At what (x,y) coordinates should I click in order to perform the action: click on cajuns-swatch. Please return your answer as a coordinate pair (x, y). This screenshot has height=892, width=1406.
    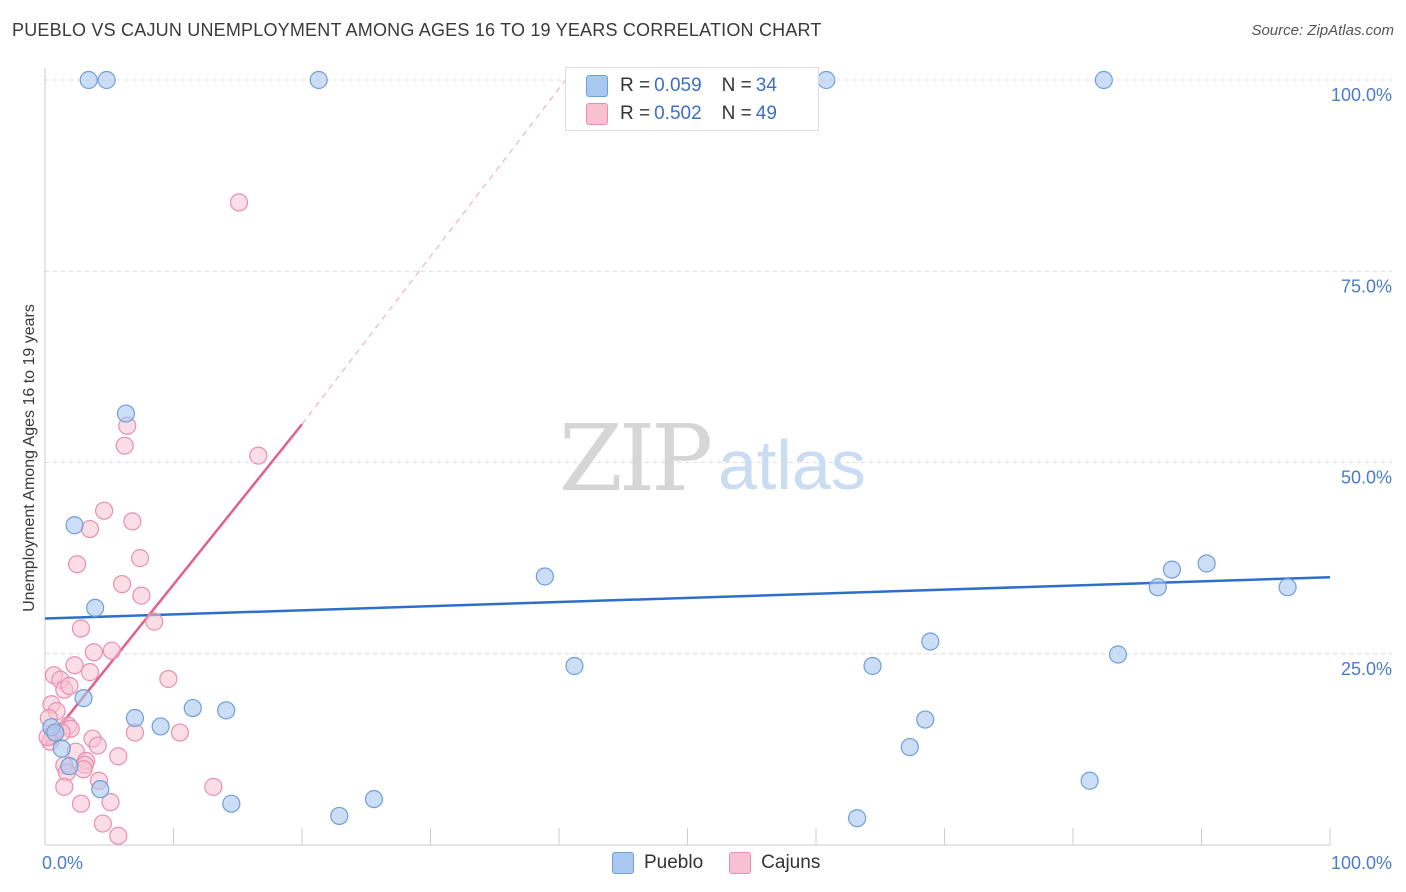
    Looking at the image, I should click on (597, 114).